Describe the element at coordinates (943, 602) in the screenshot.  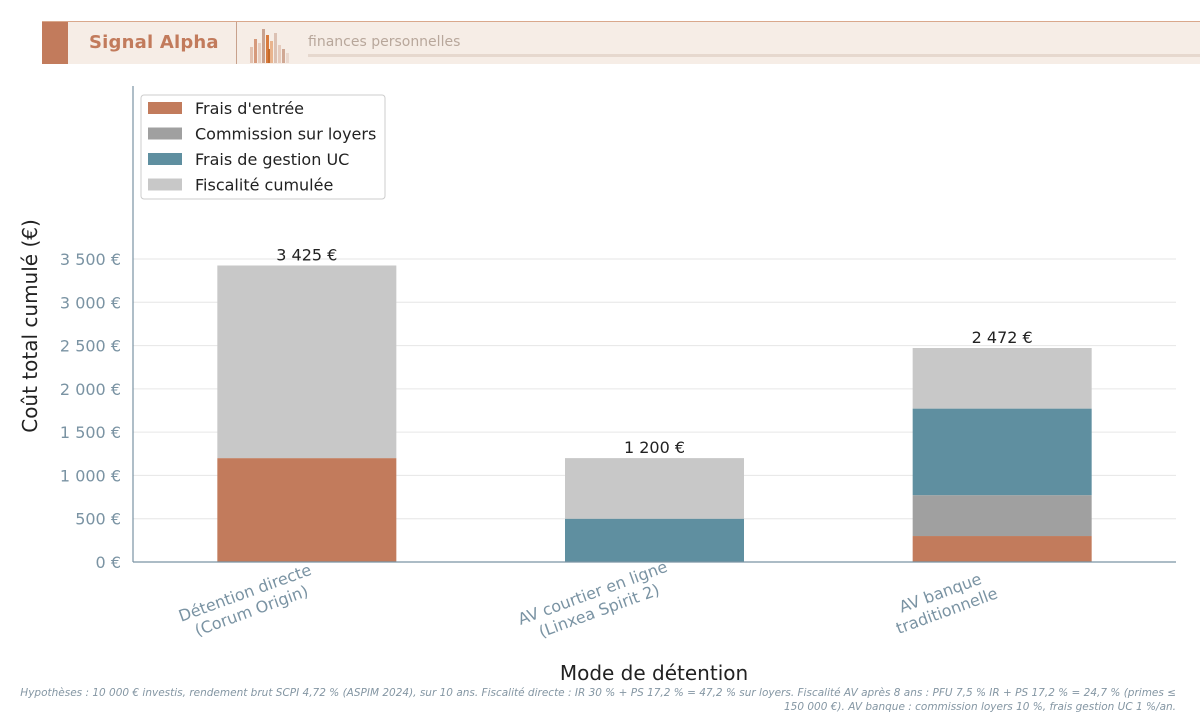
I see `x-tick-label: AV banquetraditionnelle` at that location.